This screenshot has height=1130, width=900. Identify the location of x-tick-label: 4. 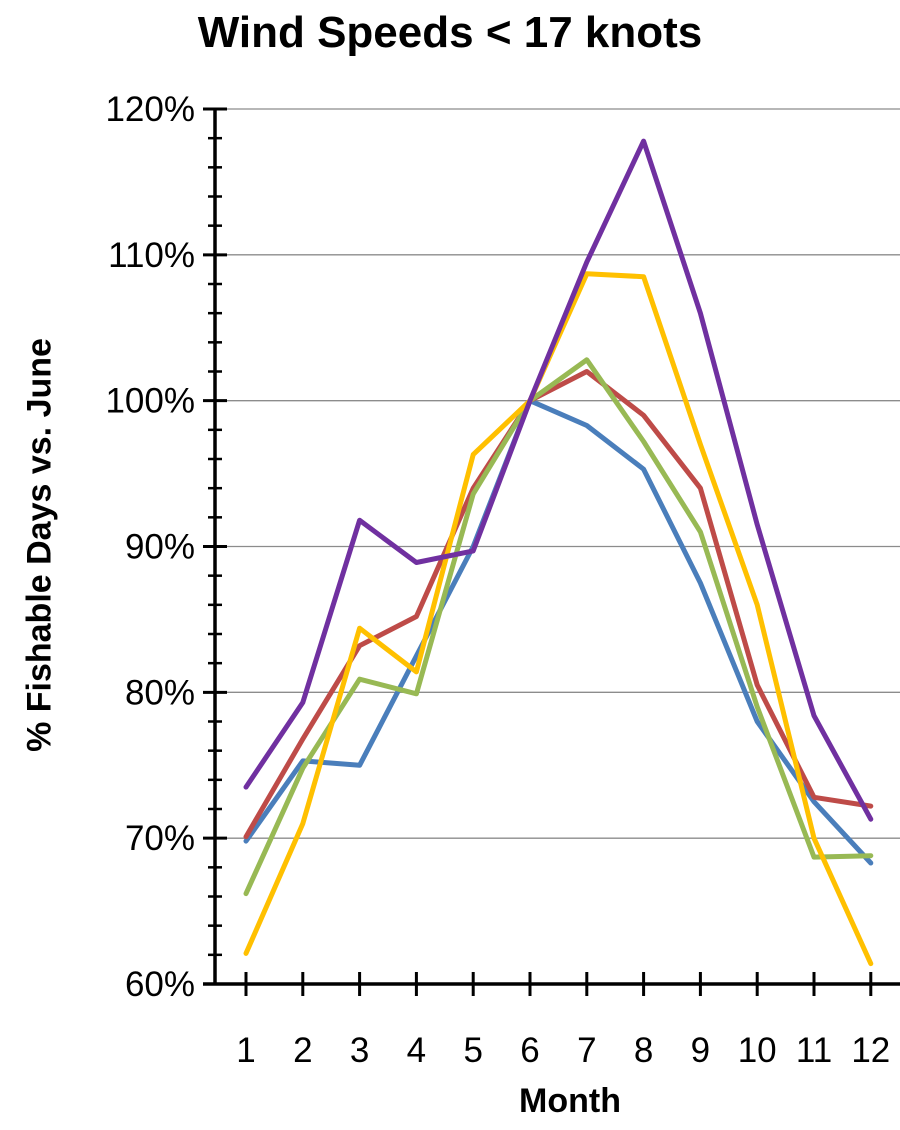
(416, 1050).